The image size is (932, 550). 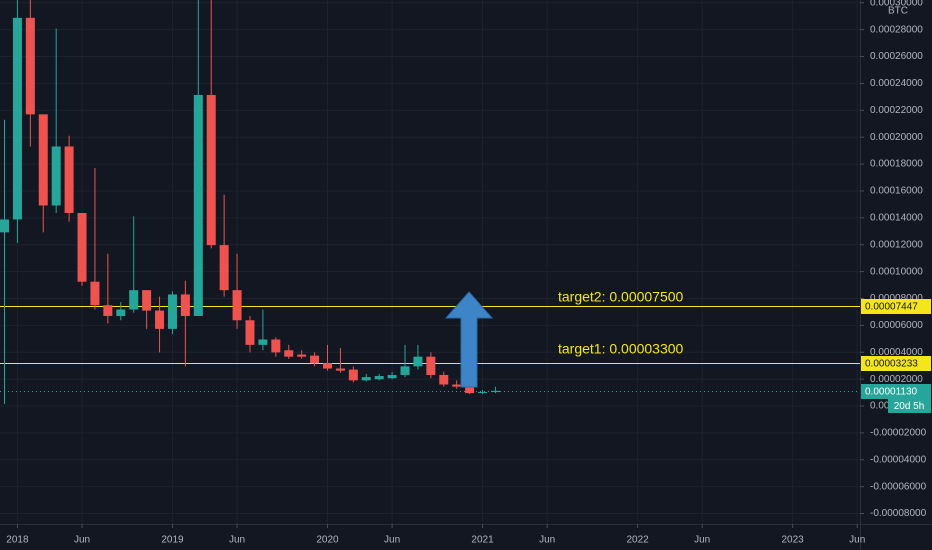 What do you see at coordinates (621, 297) in the screenshot?
I see `annotation: target2: 0.00007500` at bounding box center [621, 297].